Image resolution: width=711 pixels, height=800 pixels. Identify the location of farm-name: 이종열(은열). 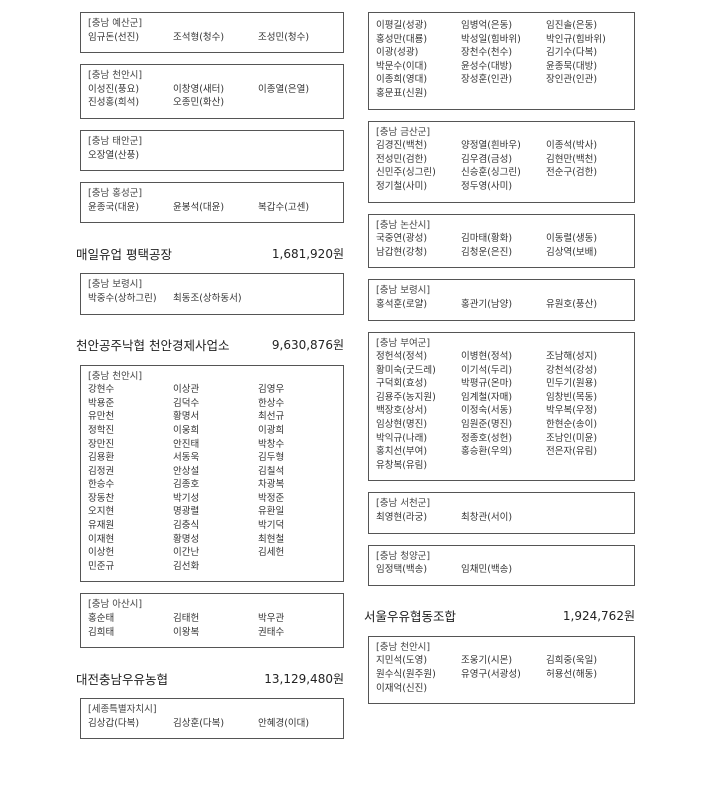
(284, 89).